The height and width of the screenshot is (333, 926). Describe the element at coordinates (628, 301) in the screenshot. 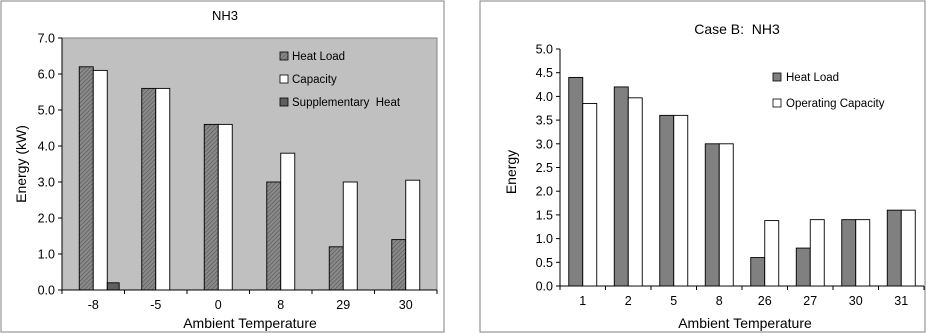

I see `chart-2-x-tick-label: 2` at that location.